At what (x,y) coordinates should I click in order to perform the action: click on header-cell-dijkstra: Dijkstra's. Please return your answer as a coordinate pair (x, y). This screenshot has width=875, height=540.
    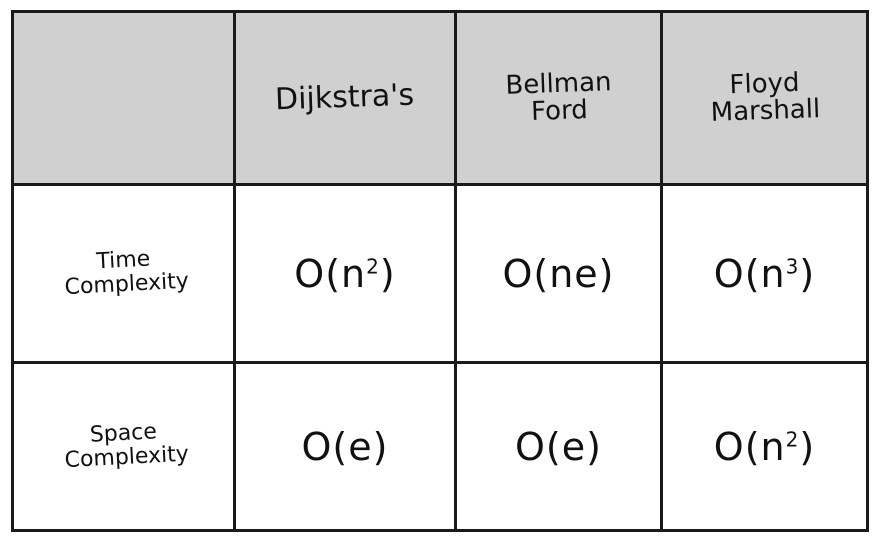
    Looking at the image, I should click on (345, 98).